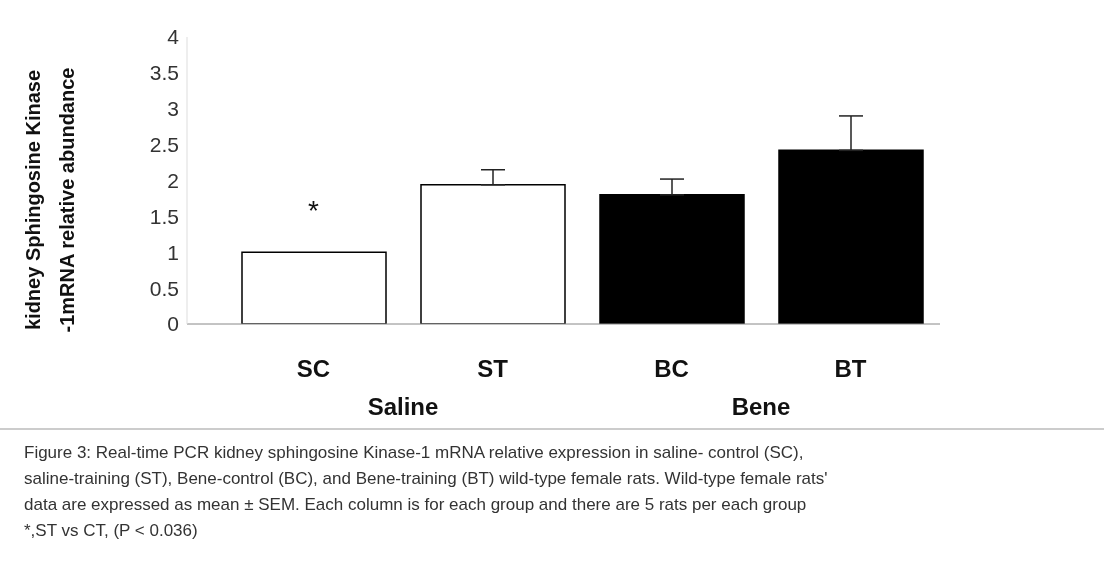 Image resolution: width=1104 pixels, height=562 pixels. I want to click on y-tick-label: 4, so click(173, 37).